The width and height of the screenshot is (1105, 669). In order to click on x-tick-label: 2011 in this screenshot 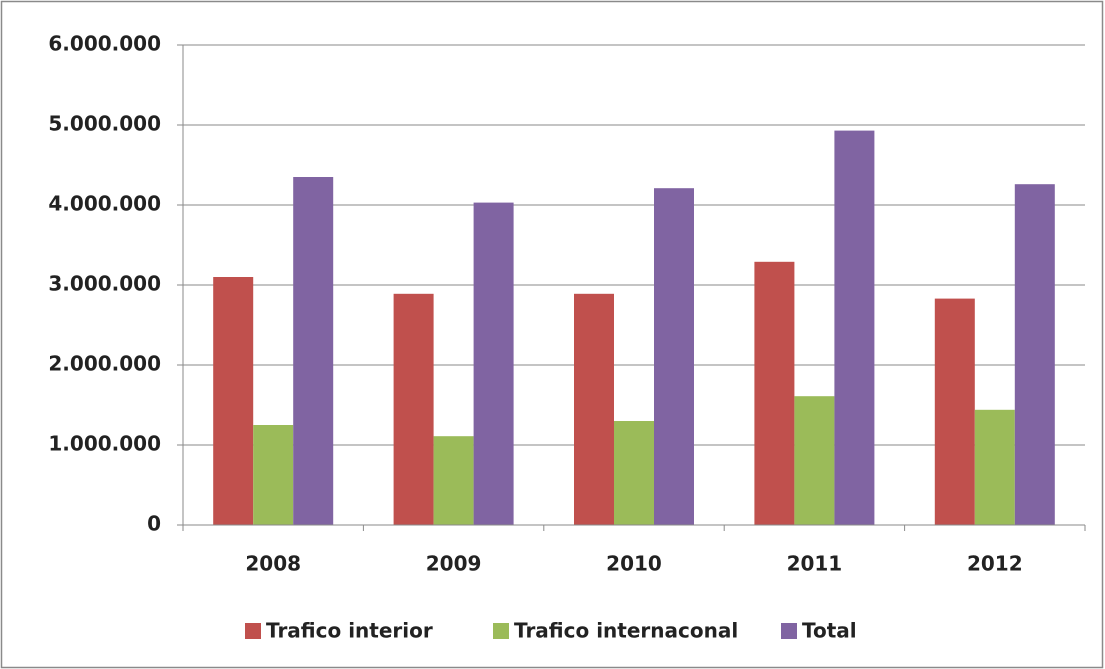, I will do `click(815, 564)`.